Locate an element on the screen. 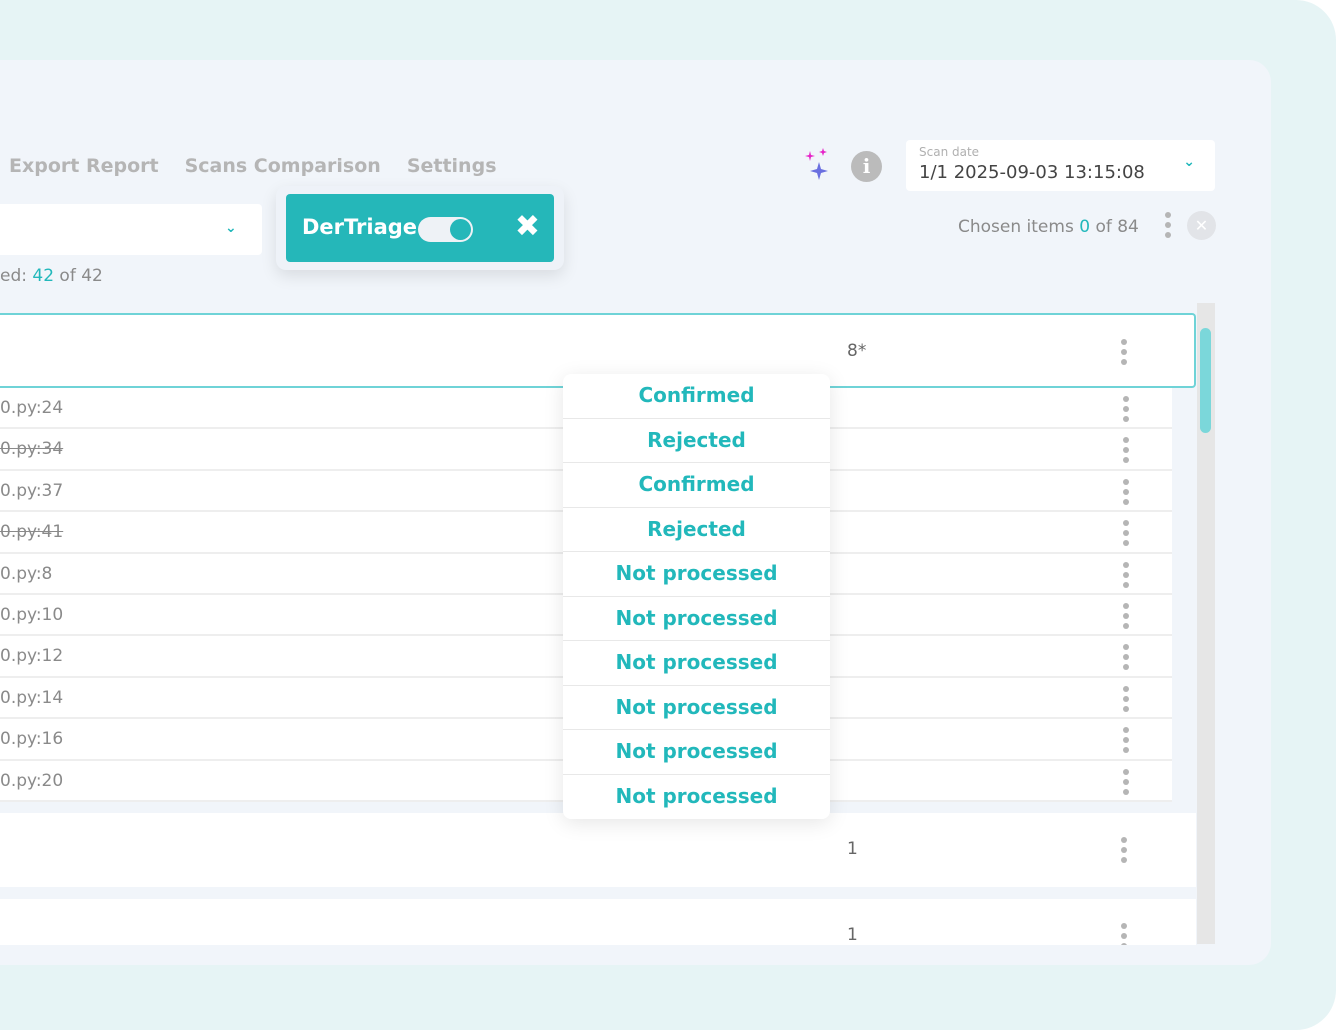  chosen-count: 0 is located at coordinates (1085, 227).